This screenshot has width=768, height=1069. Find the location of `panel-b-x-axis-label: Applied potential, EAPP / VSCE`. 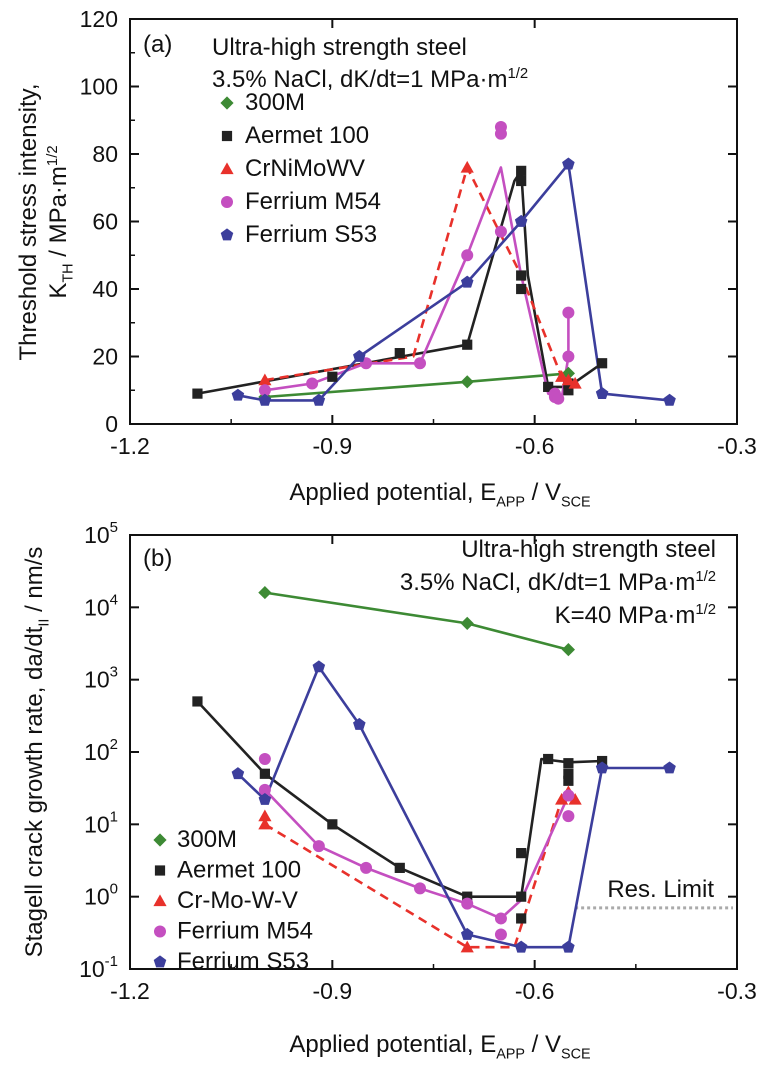

panel-b-x-axis-label: Applied potential, EAPP / VSCE is located at coordinates (439, 1047).